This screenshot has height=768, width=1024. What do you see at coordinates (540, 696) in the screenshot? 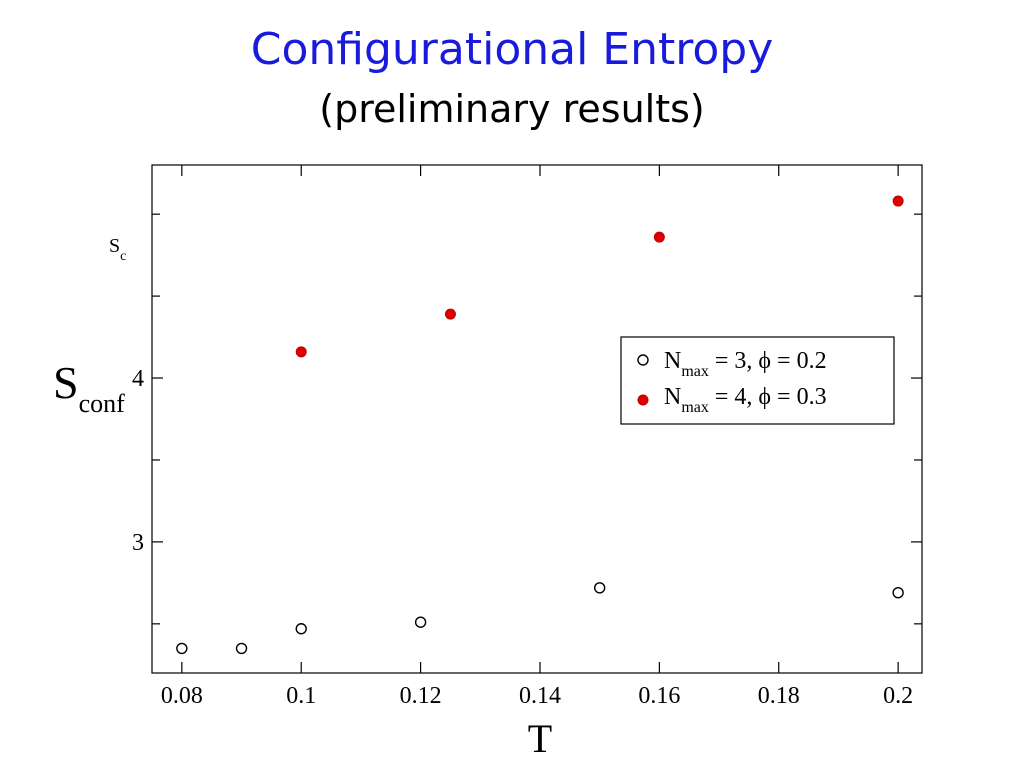
I see `x-tick-label: 0.14` at bounding box center [540, 696].